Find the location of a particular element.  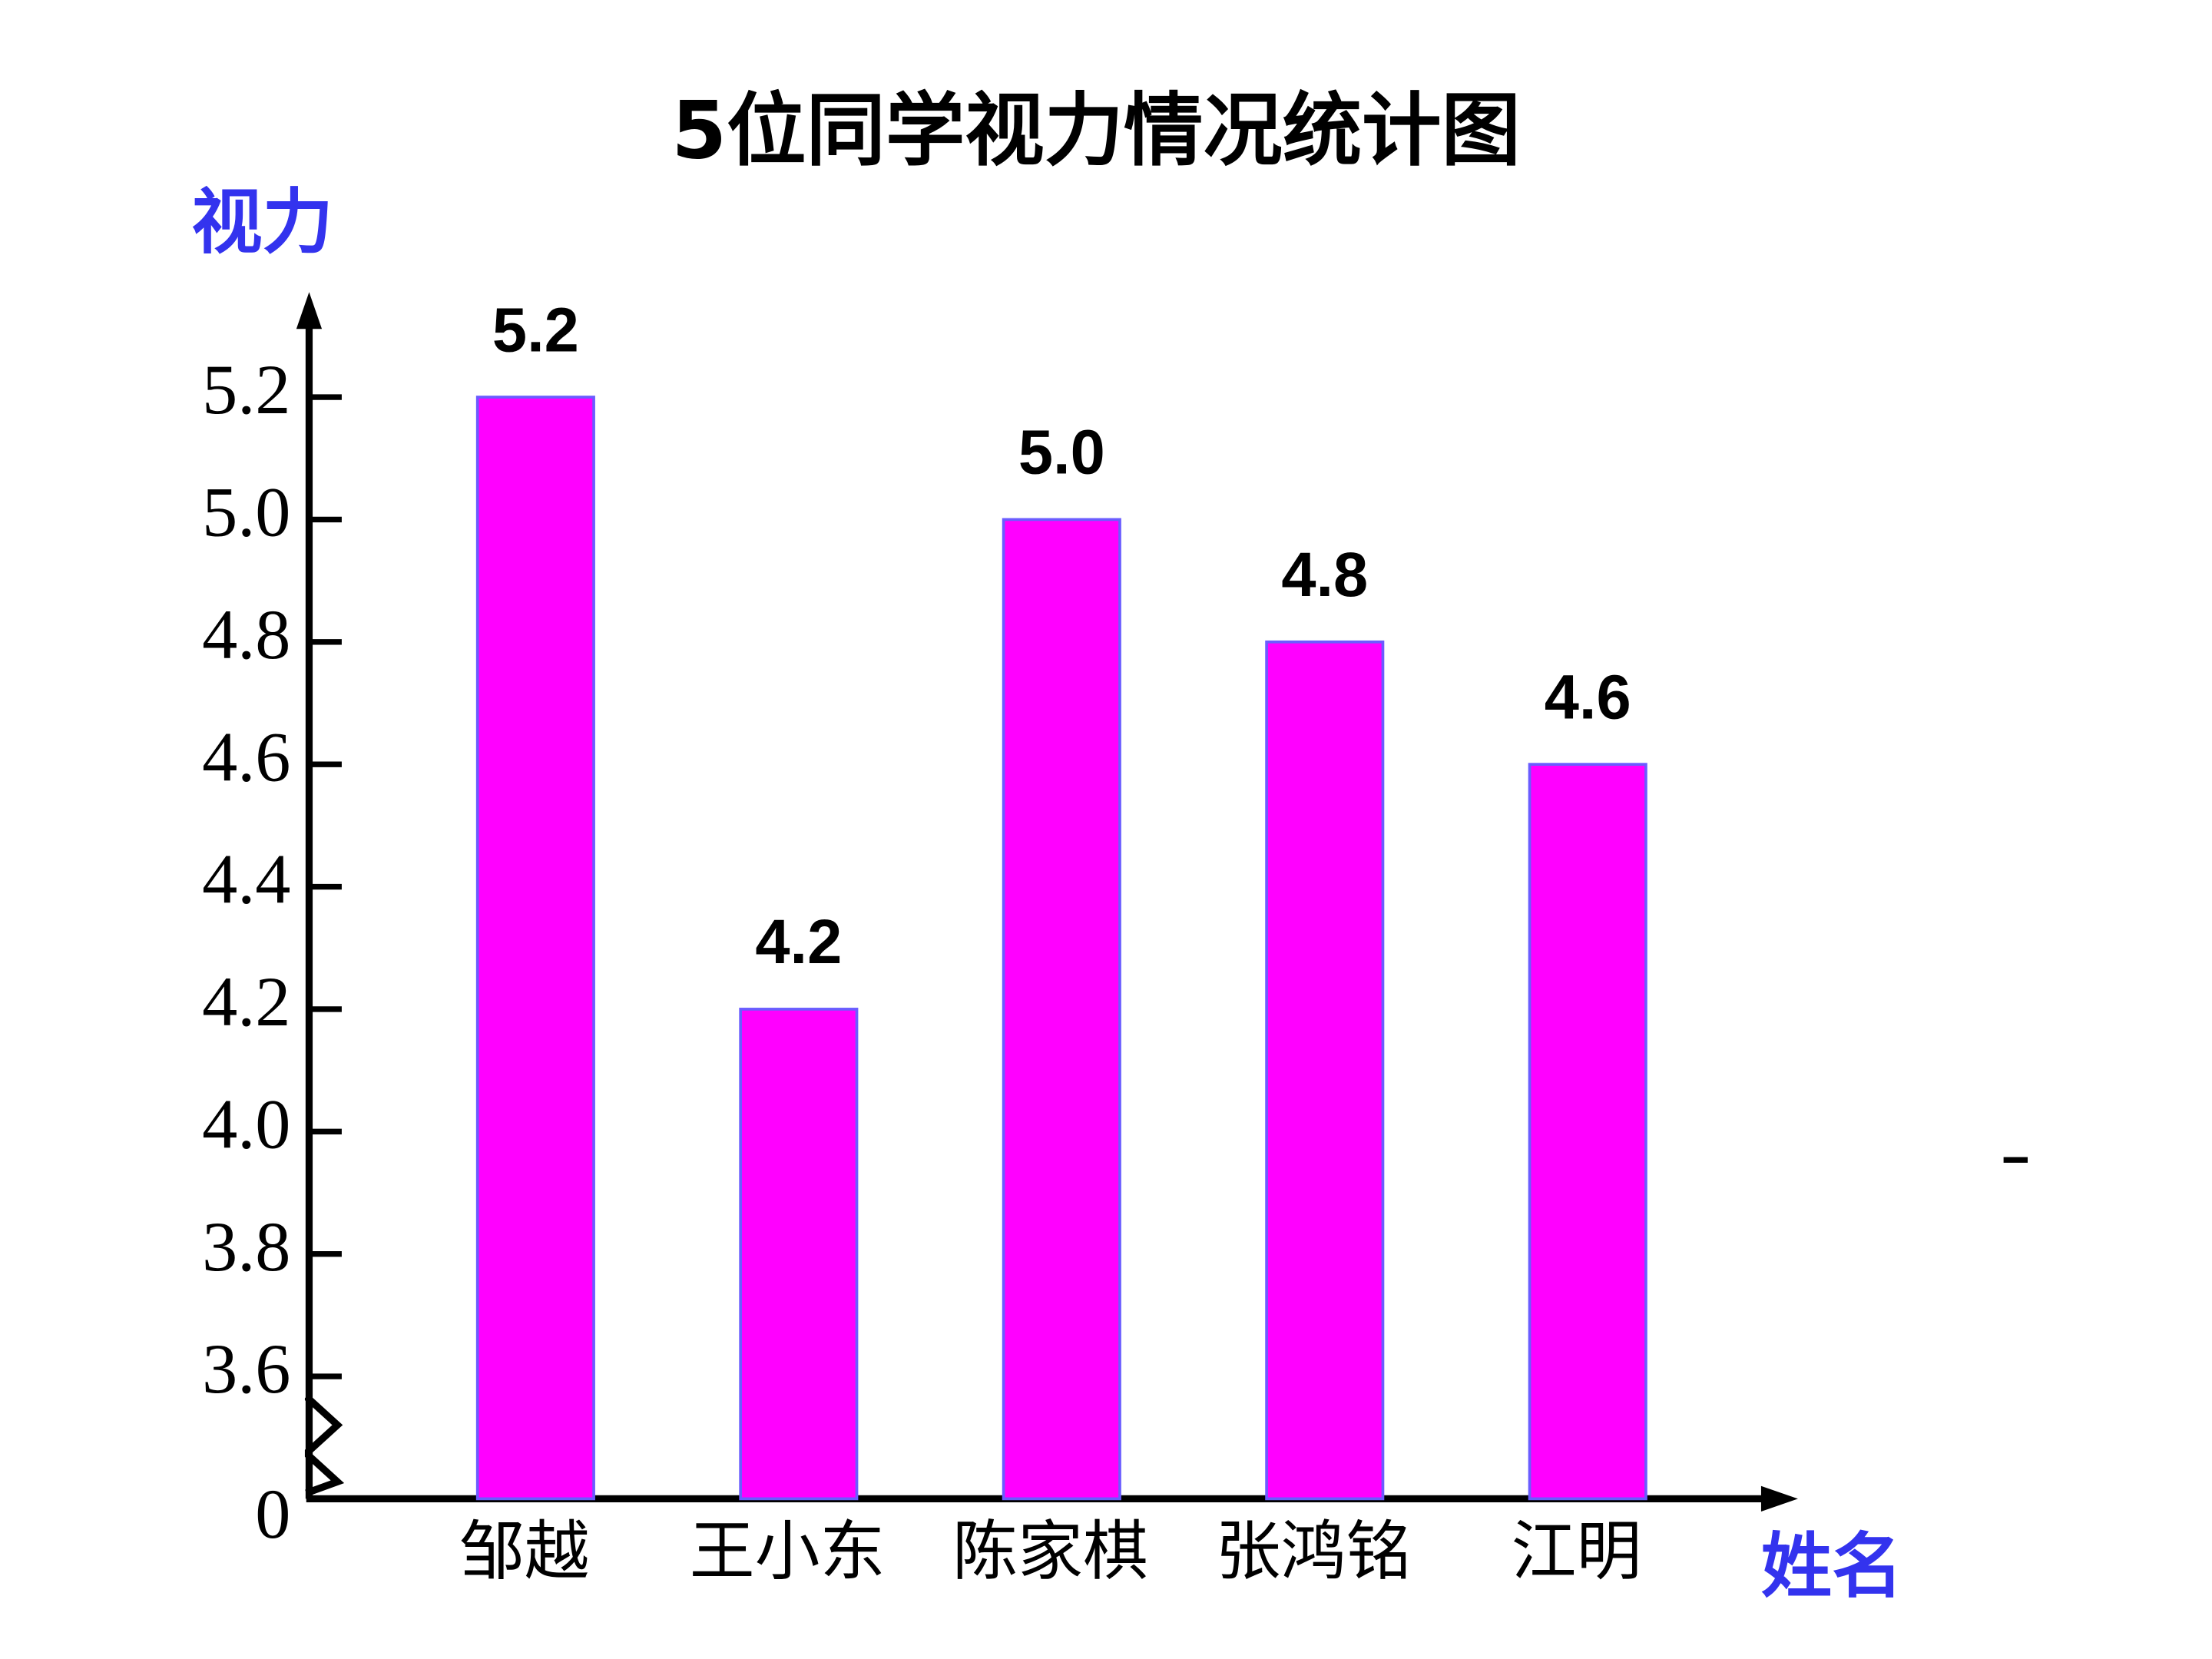

x-tick-label: 张鸿铭 is located at coordinates (1314, 1552).